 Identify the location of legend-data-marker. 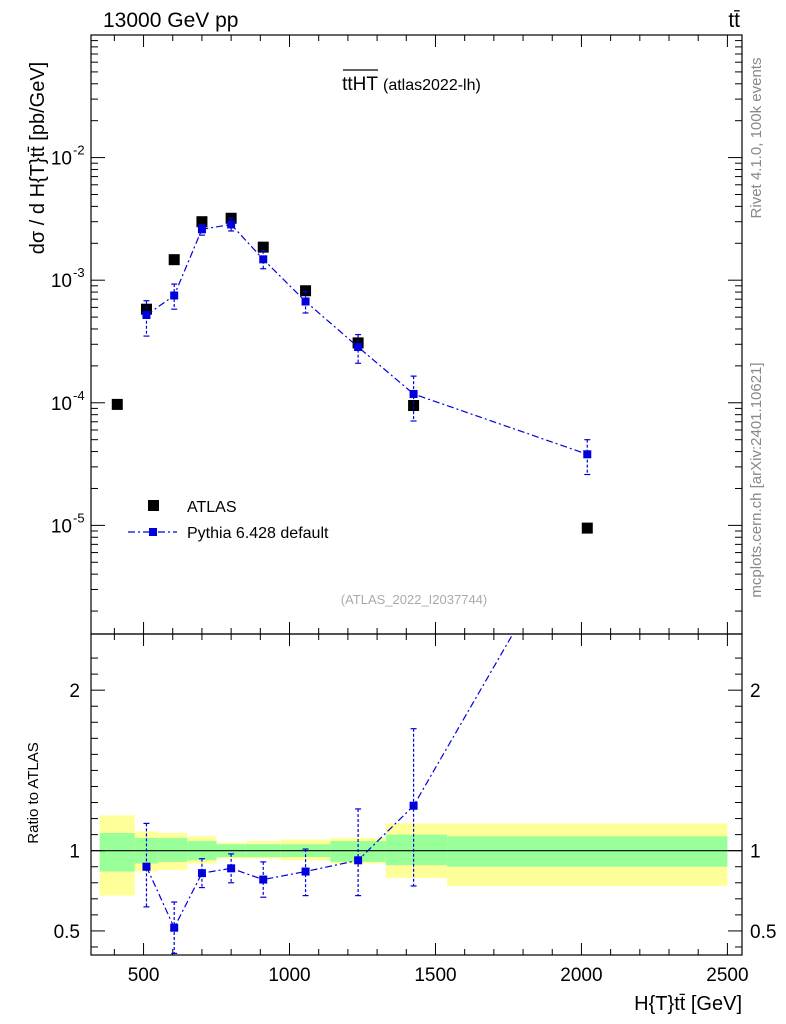
(153, 505).